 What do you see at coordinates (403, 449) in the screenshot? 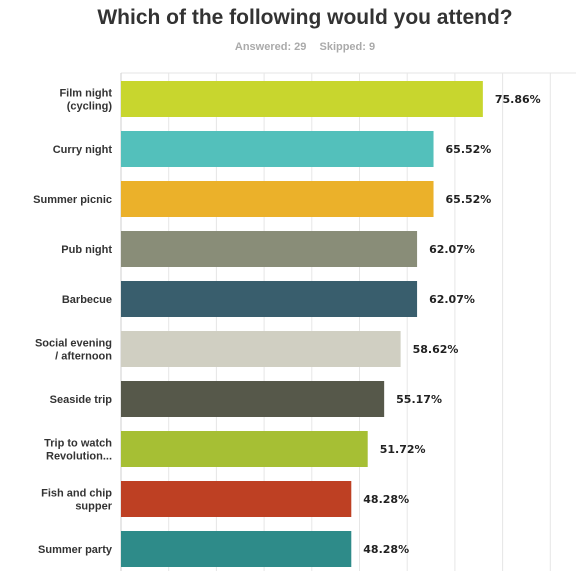
I see `data-label: 51.72%` at bounding box center [403, 449].